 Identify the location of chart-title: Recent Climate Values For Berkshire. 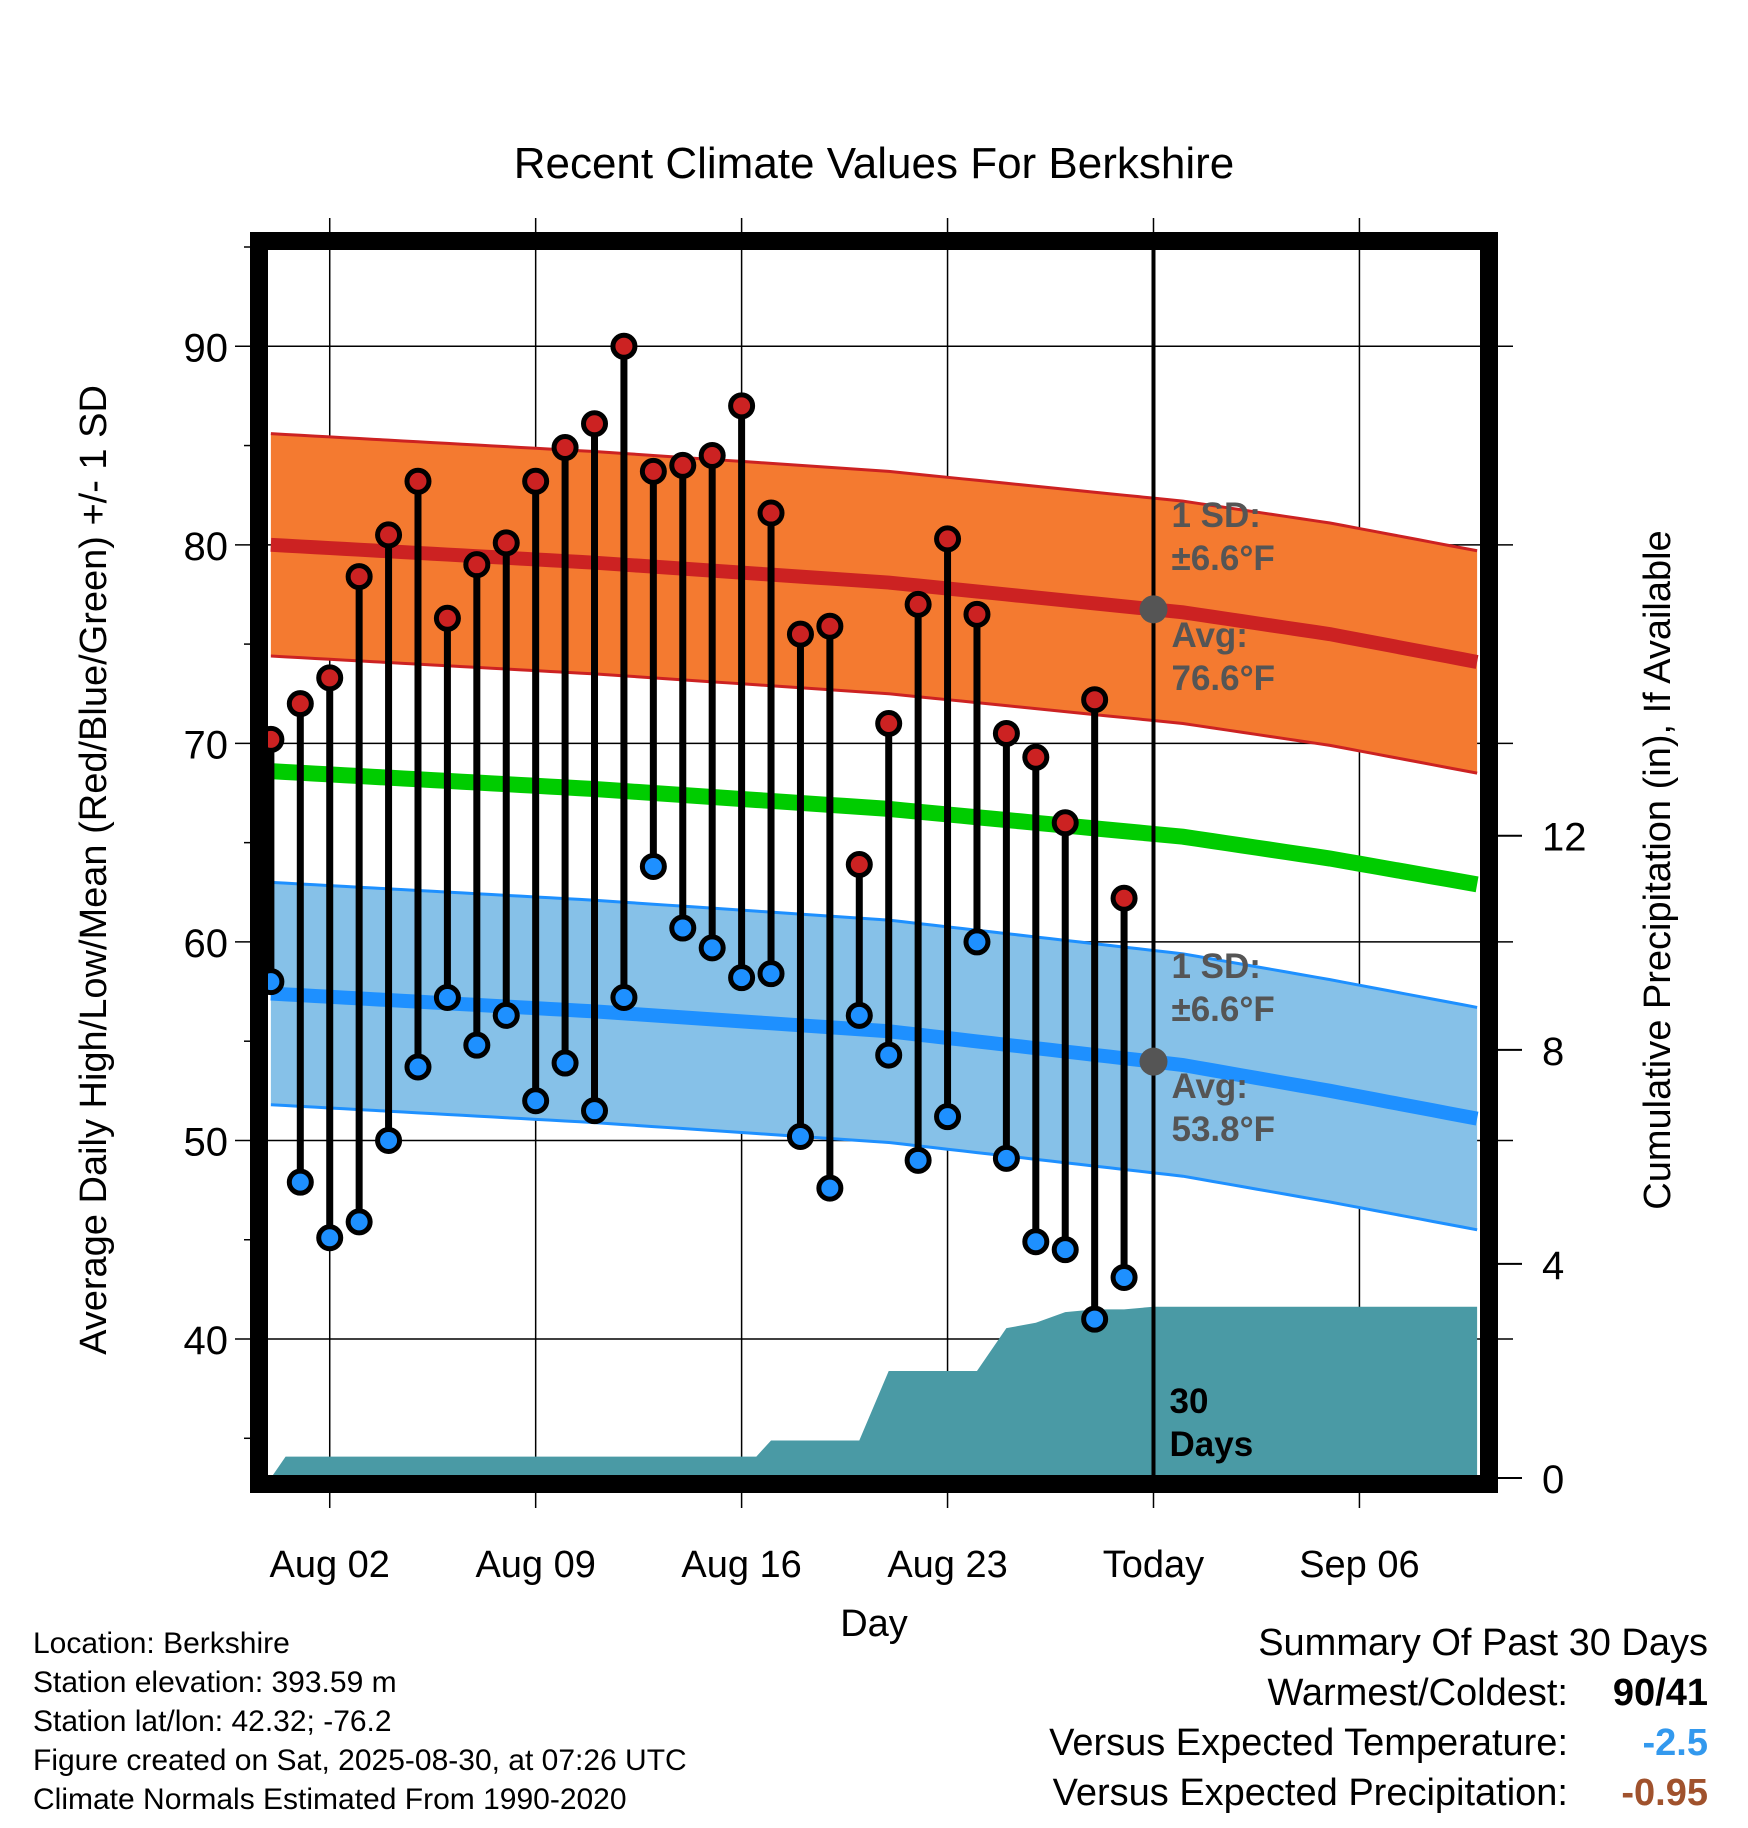
(874, 163).